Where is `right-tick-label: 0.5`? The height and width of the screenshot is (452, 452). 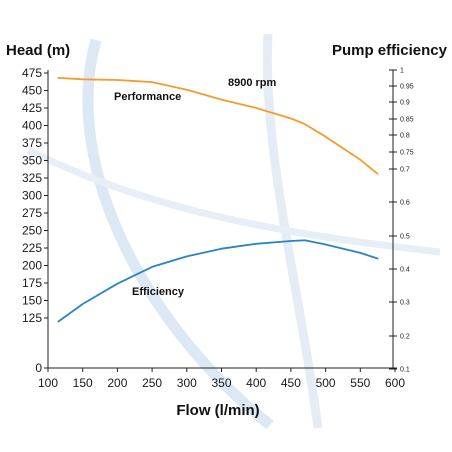 right-tick-label: 0.5 is located at coordinates (405, 237).